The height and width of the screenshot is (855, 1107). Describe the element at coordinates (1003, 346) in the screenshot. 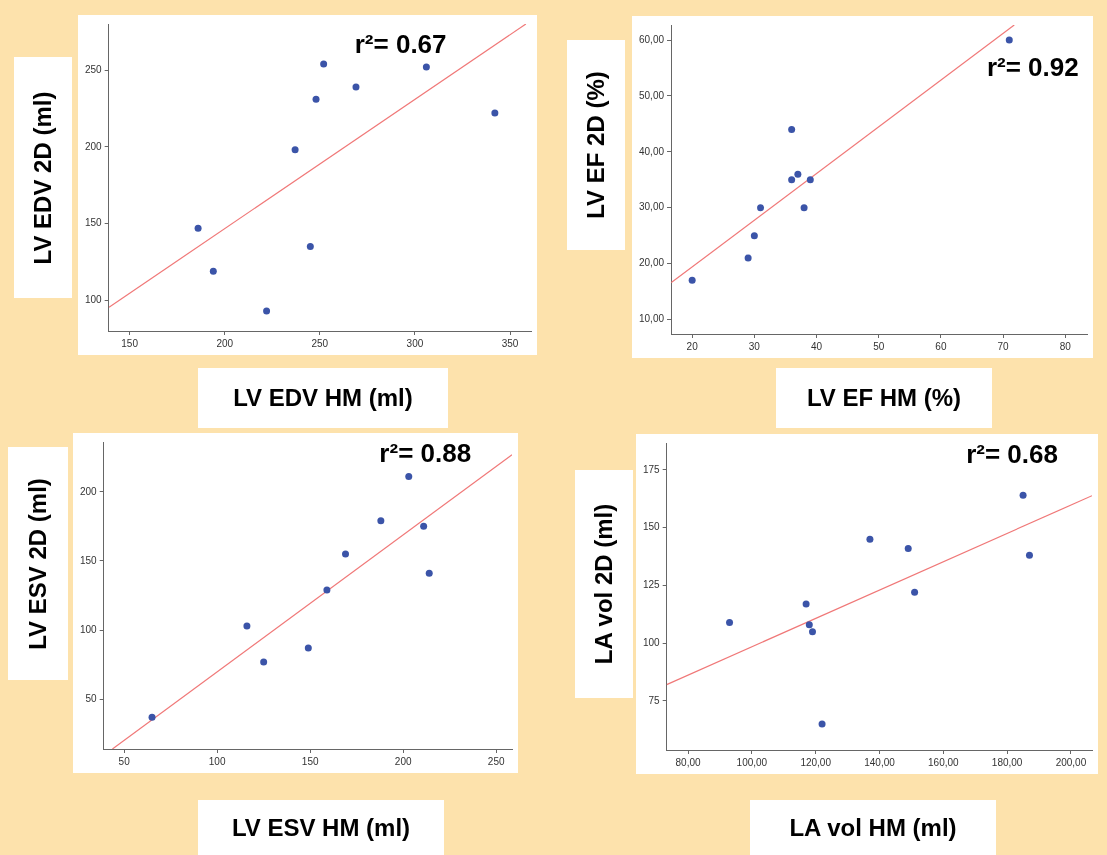

I see `x-tick-label: 70` at that location.